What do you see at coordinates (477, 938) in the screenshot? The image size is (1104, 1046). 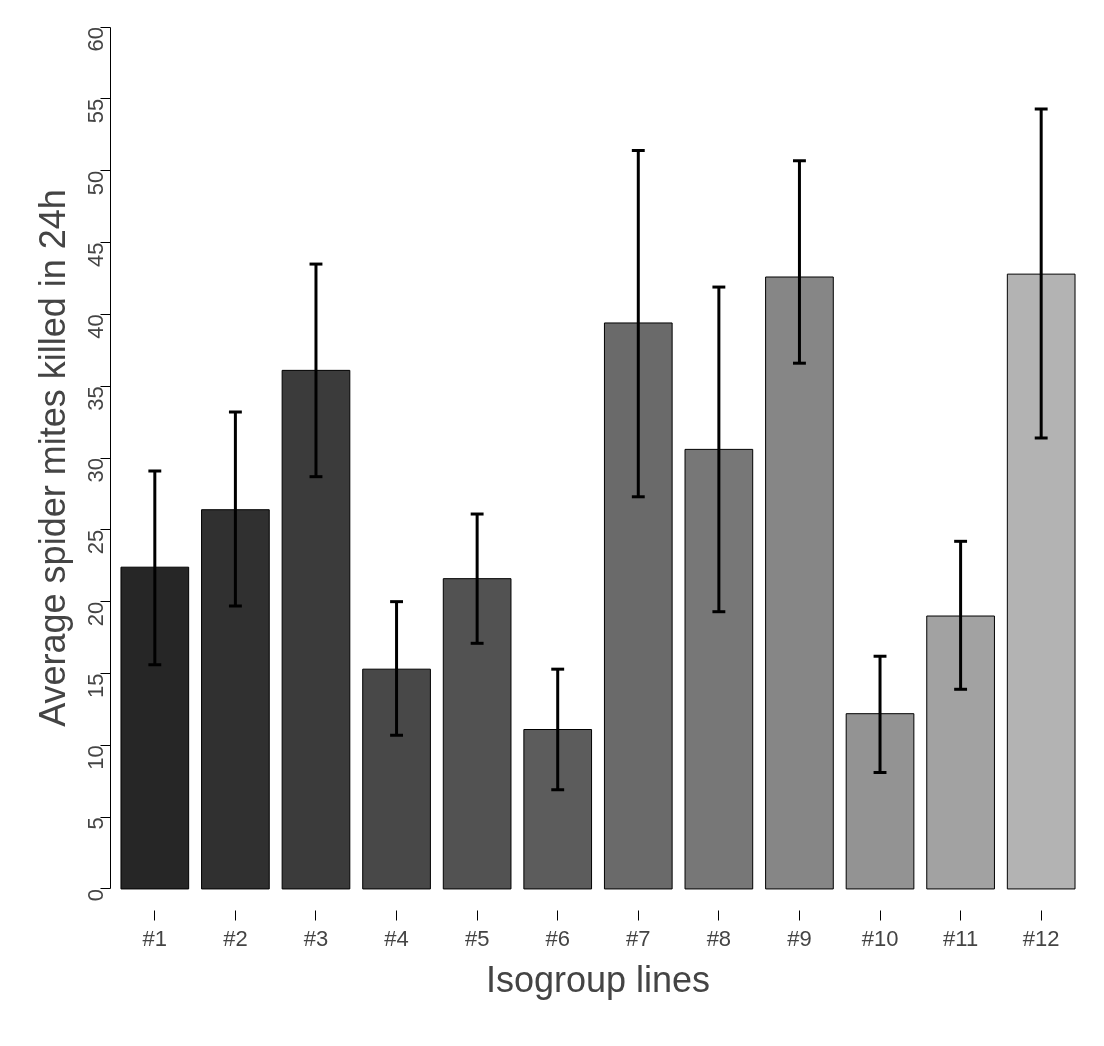 I see `x-tick-label: #5` at bounding box center [477, 938].